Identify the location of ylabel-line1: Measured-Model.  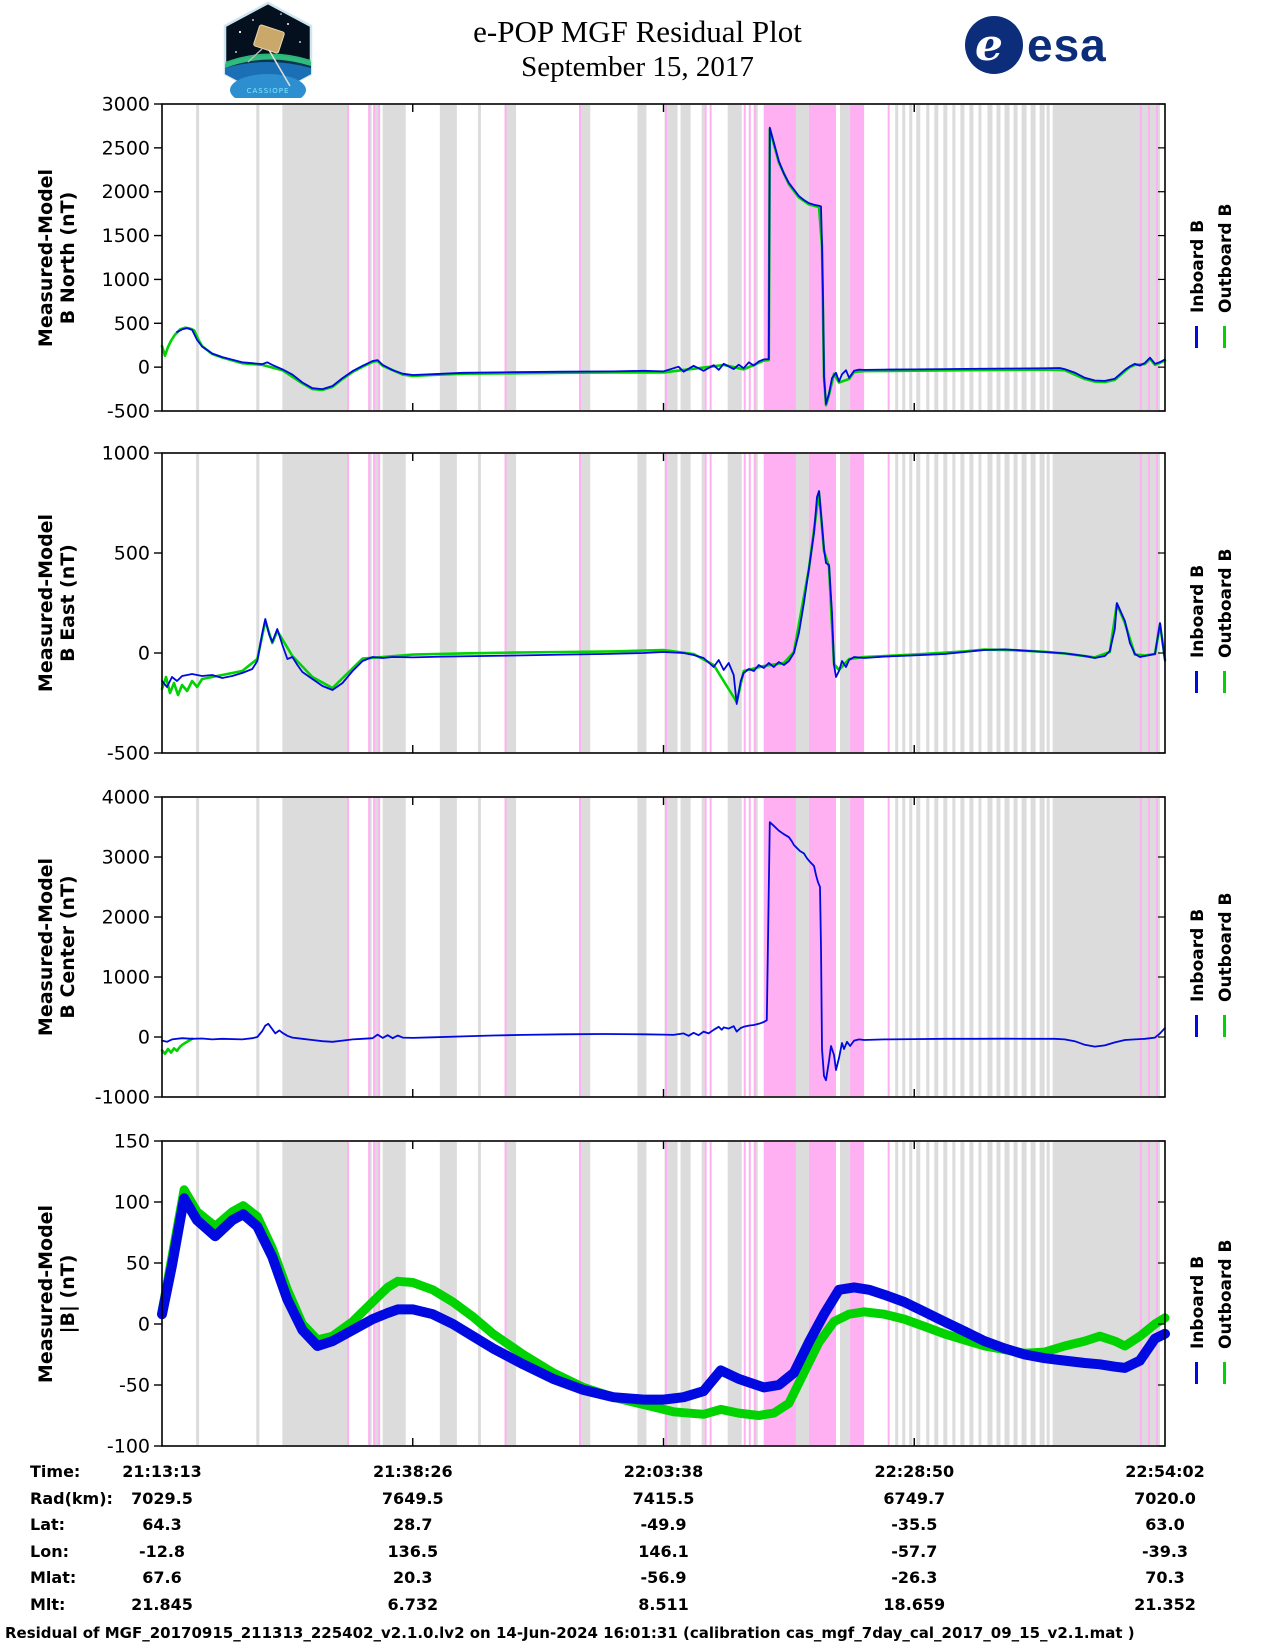
(46, 603).